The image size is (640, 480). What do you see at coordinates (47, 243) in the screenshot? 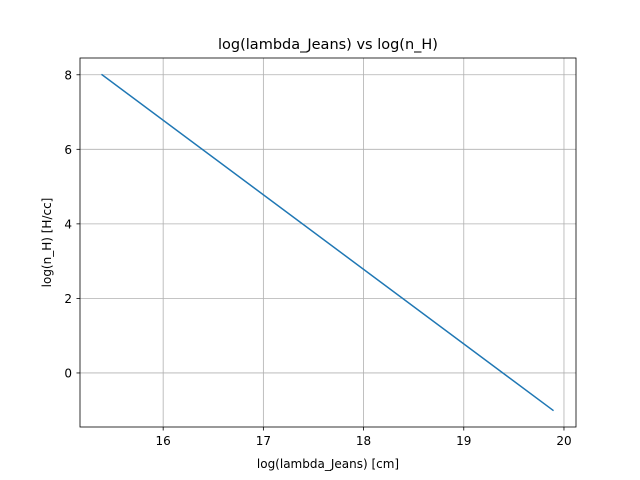
I see `y-axis-label: log(n_H) [H/cc]` at bounding box center [47, 243].